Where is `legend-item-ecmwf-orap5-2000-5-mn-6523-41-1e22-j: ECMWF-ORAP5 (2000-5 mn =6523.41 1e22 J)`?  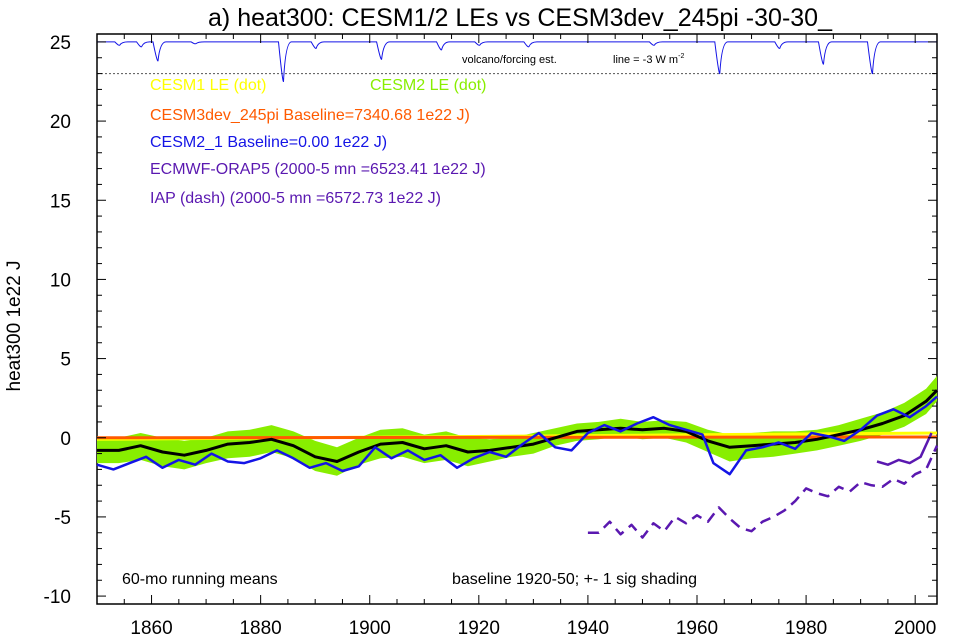
legend-item-ecmwf-orap5-2000-5-mn-6523-41-1e22-j: ECMWF-ORAP5 (2000-5 mn =6523.41 1e22 J) is located at coordinates (318, 169).